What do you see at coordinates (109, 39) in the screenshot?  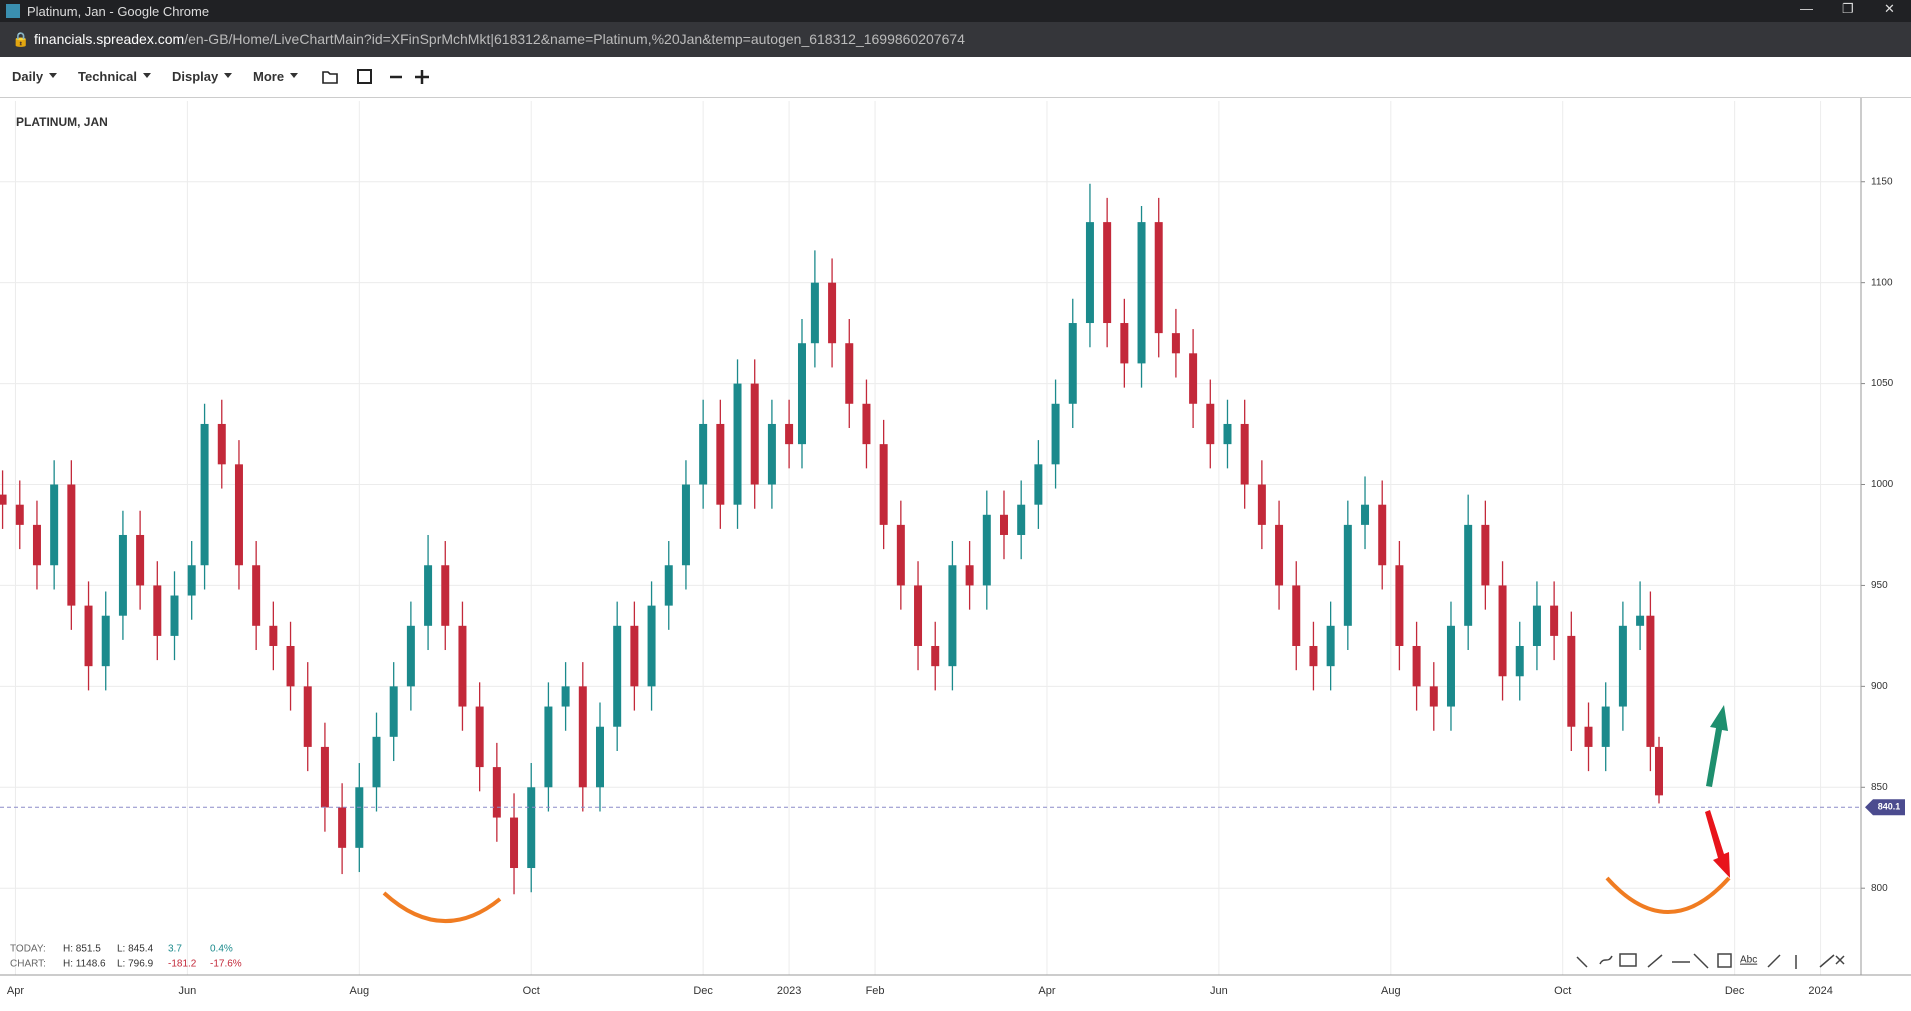 I see `url-host: financials.spreadex.com` at bounding box center [109, 39].